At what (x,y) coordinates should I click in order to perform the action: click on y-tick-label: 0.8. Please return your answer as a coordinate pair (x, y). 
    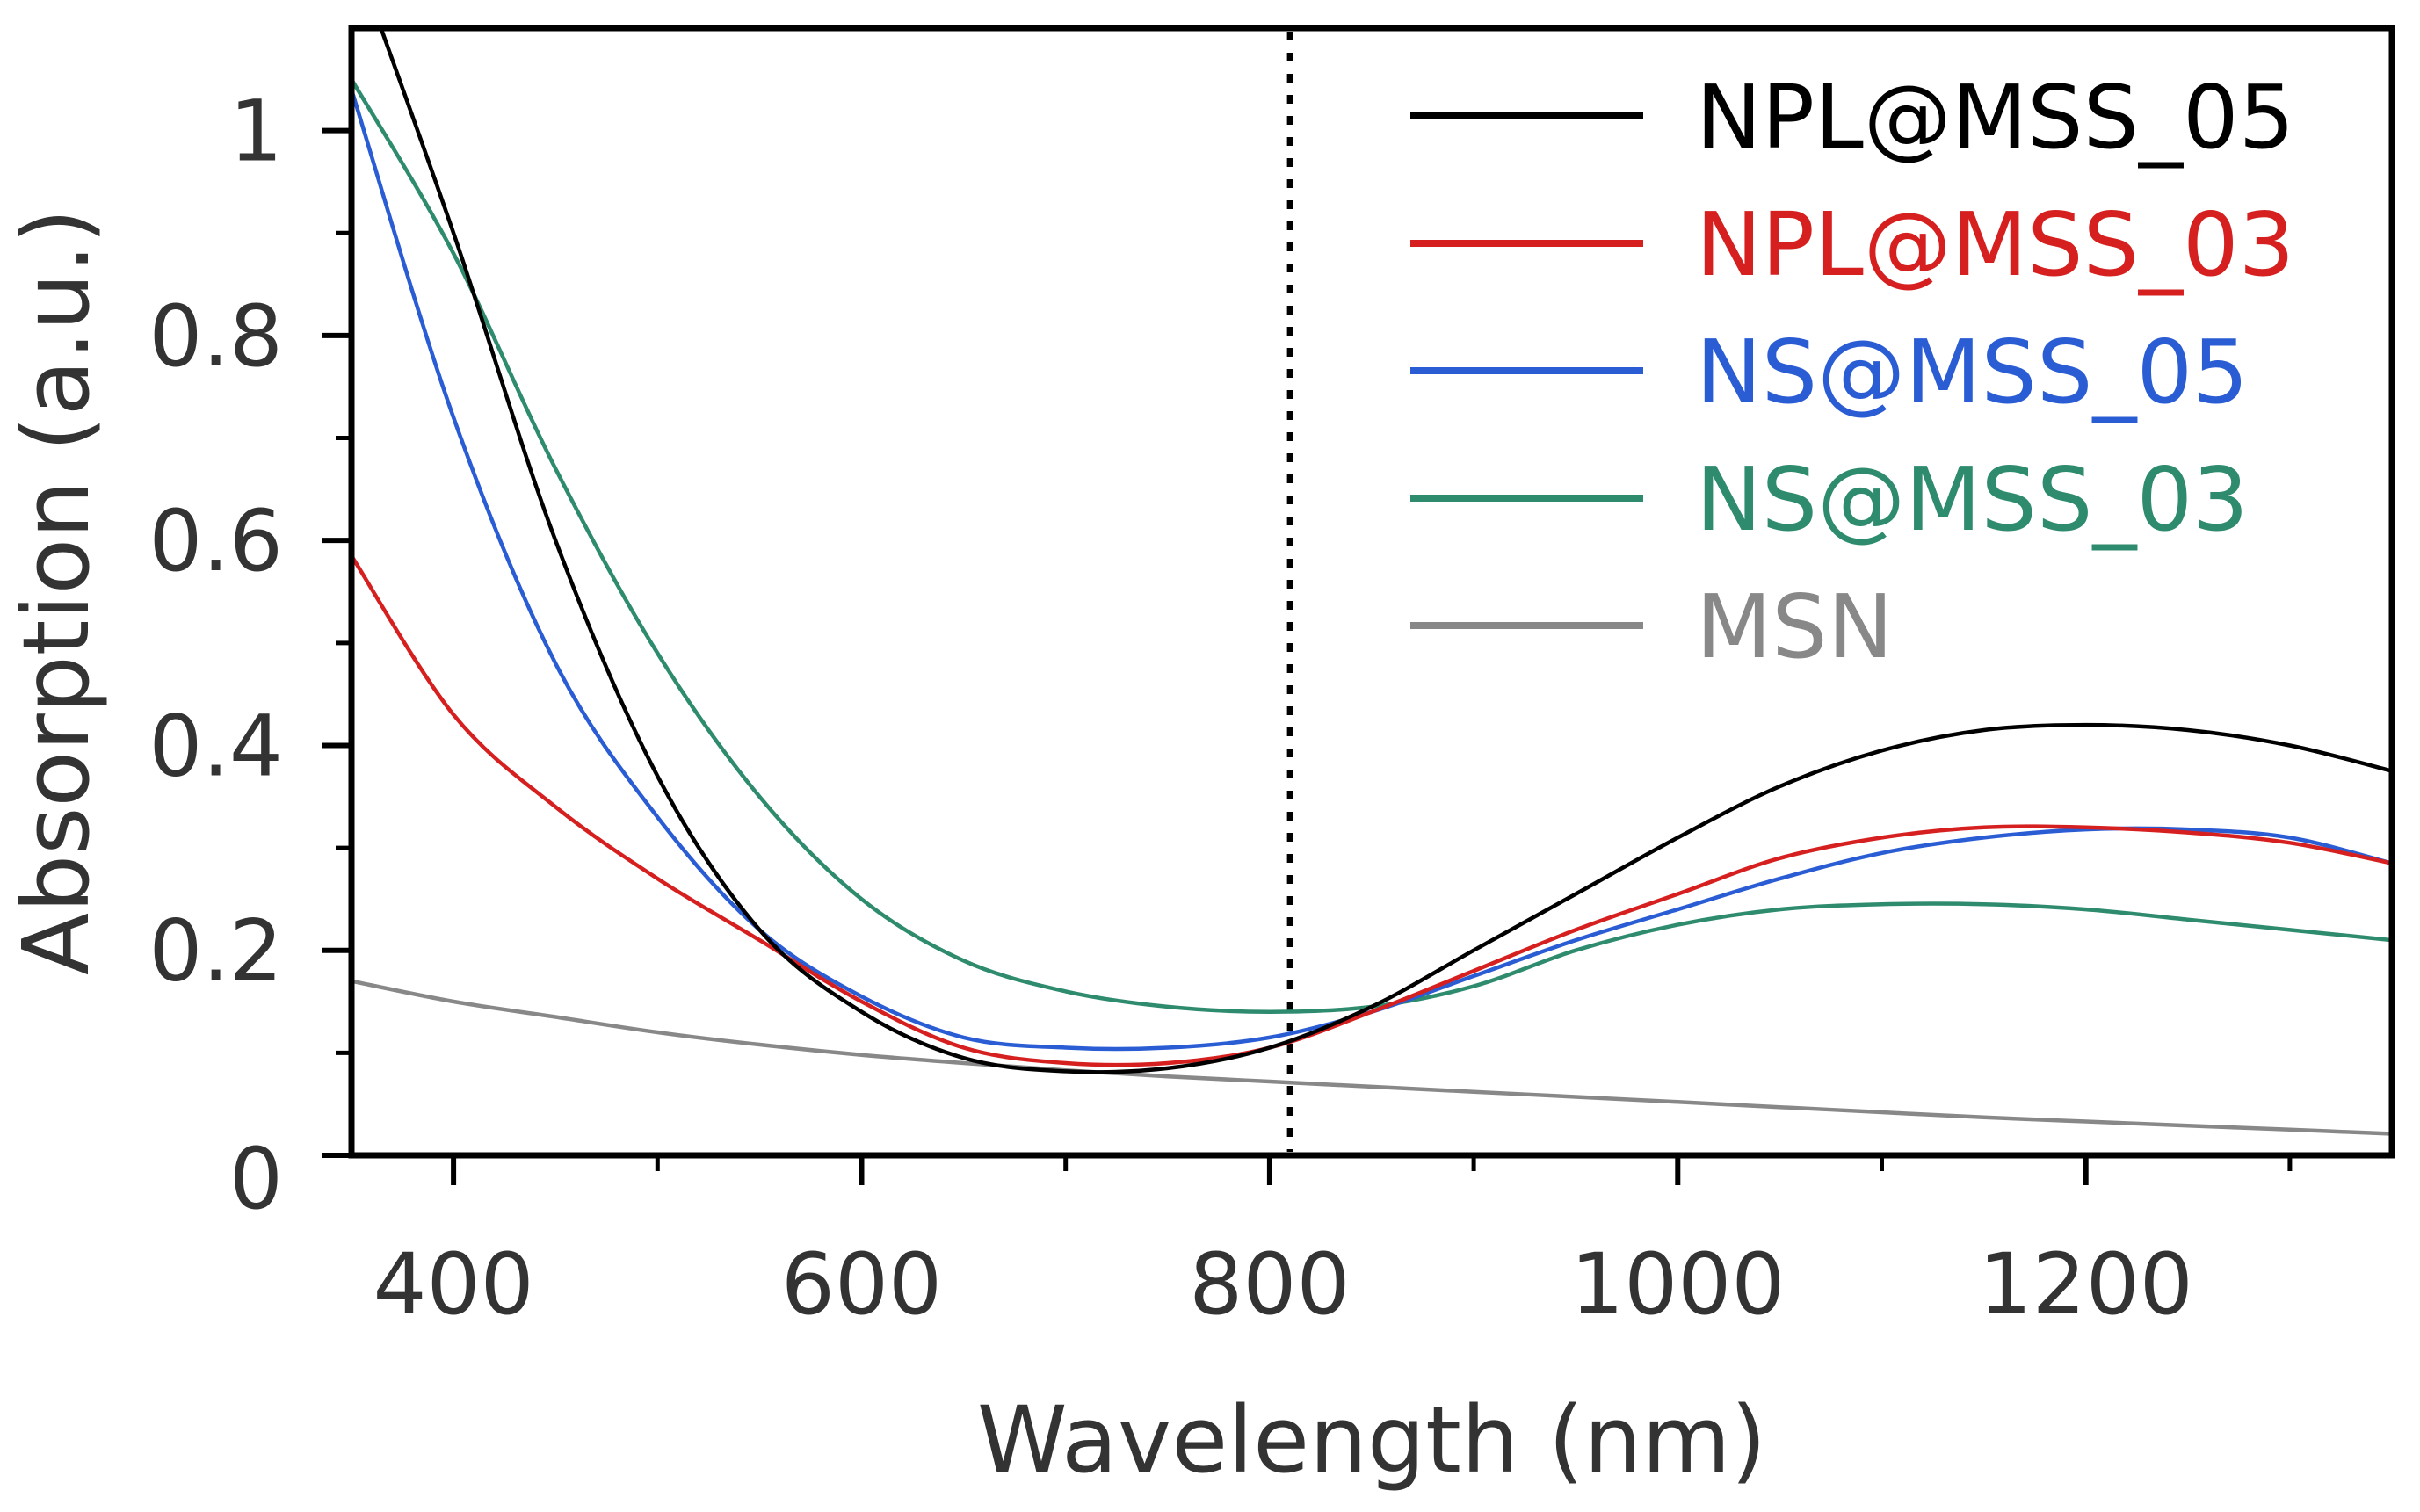
    Looking at the image, I should click on (216, 336).